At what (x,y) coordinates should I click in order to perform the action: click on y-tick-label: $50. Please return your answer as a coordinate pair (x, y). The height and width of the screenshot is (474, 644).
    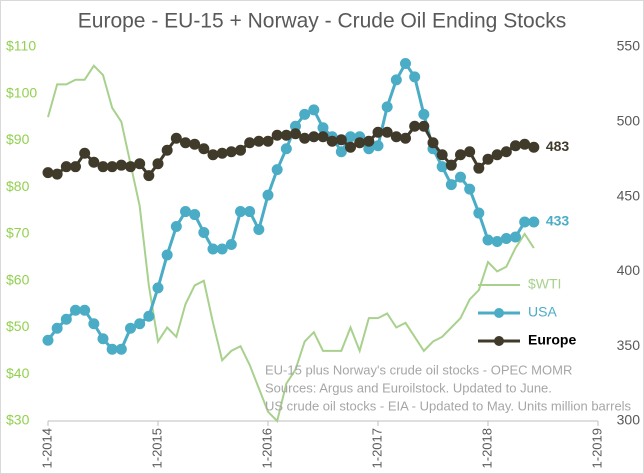
    Looking at the image, I should click on (18, 326).